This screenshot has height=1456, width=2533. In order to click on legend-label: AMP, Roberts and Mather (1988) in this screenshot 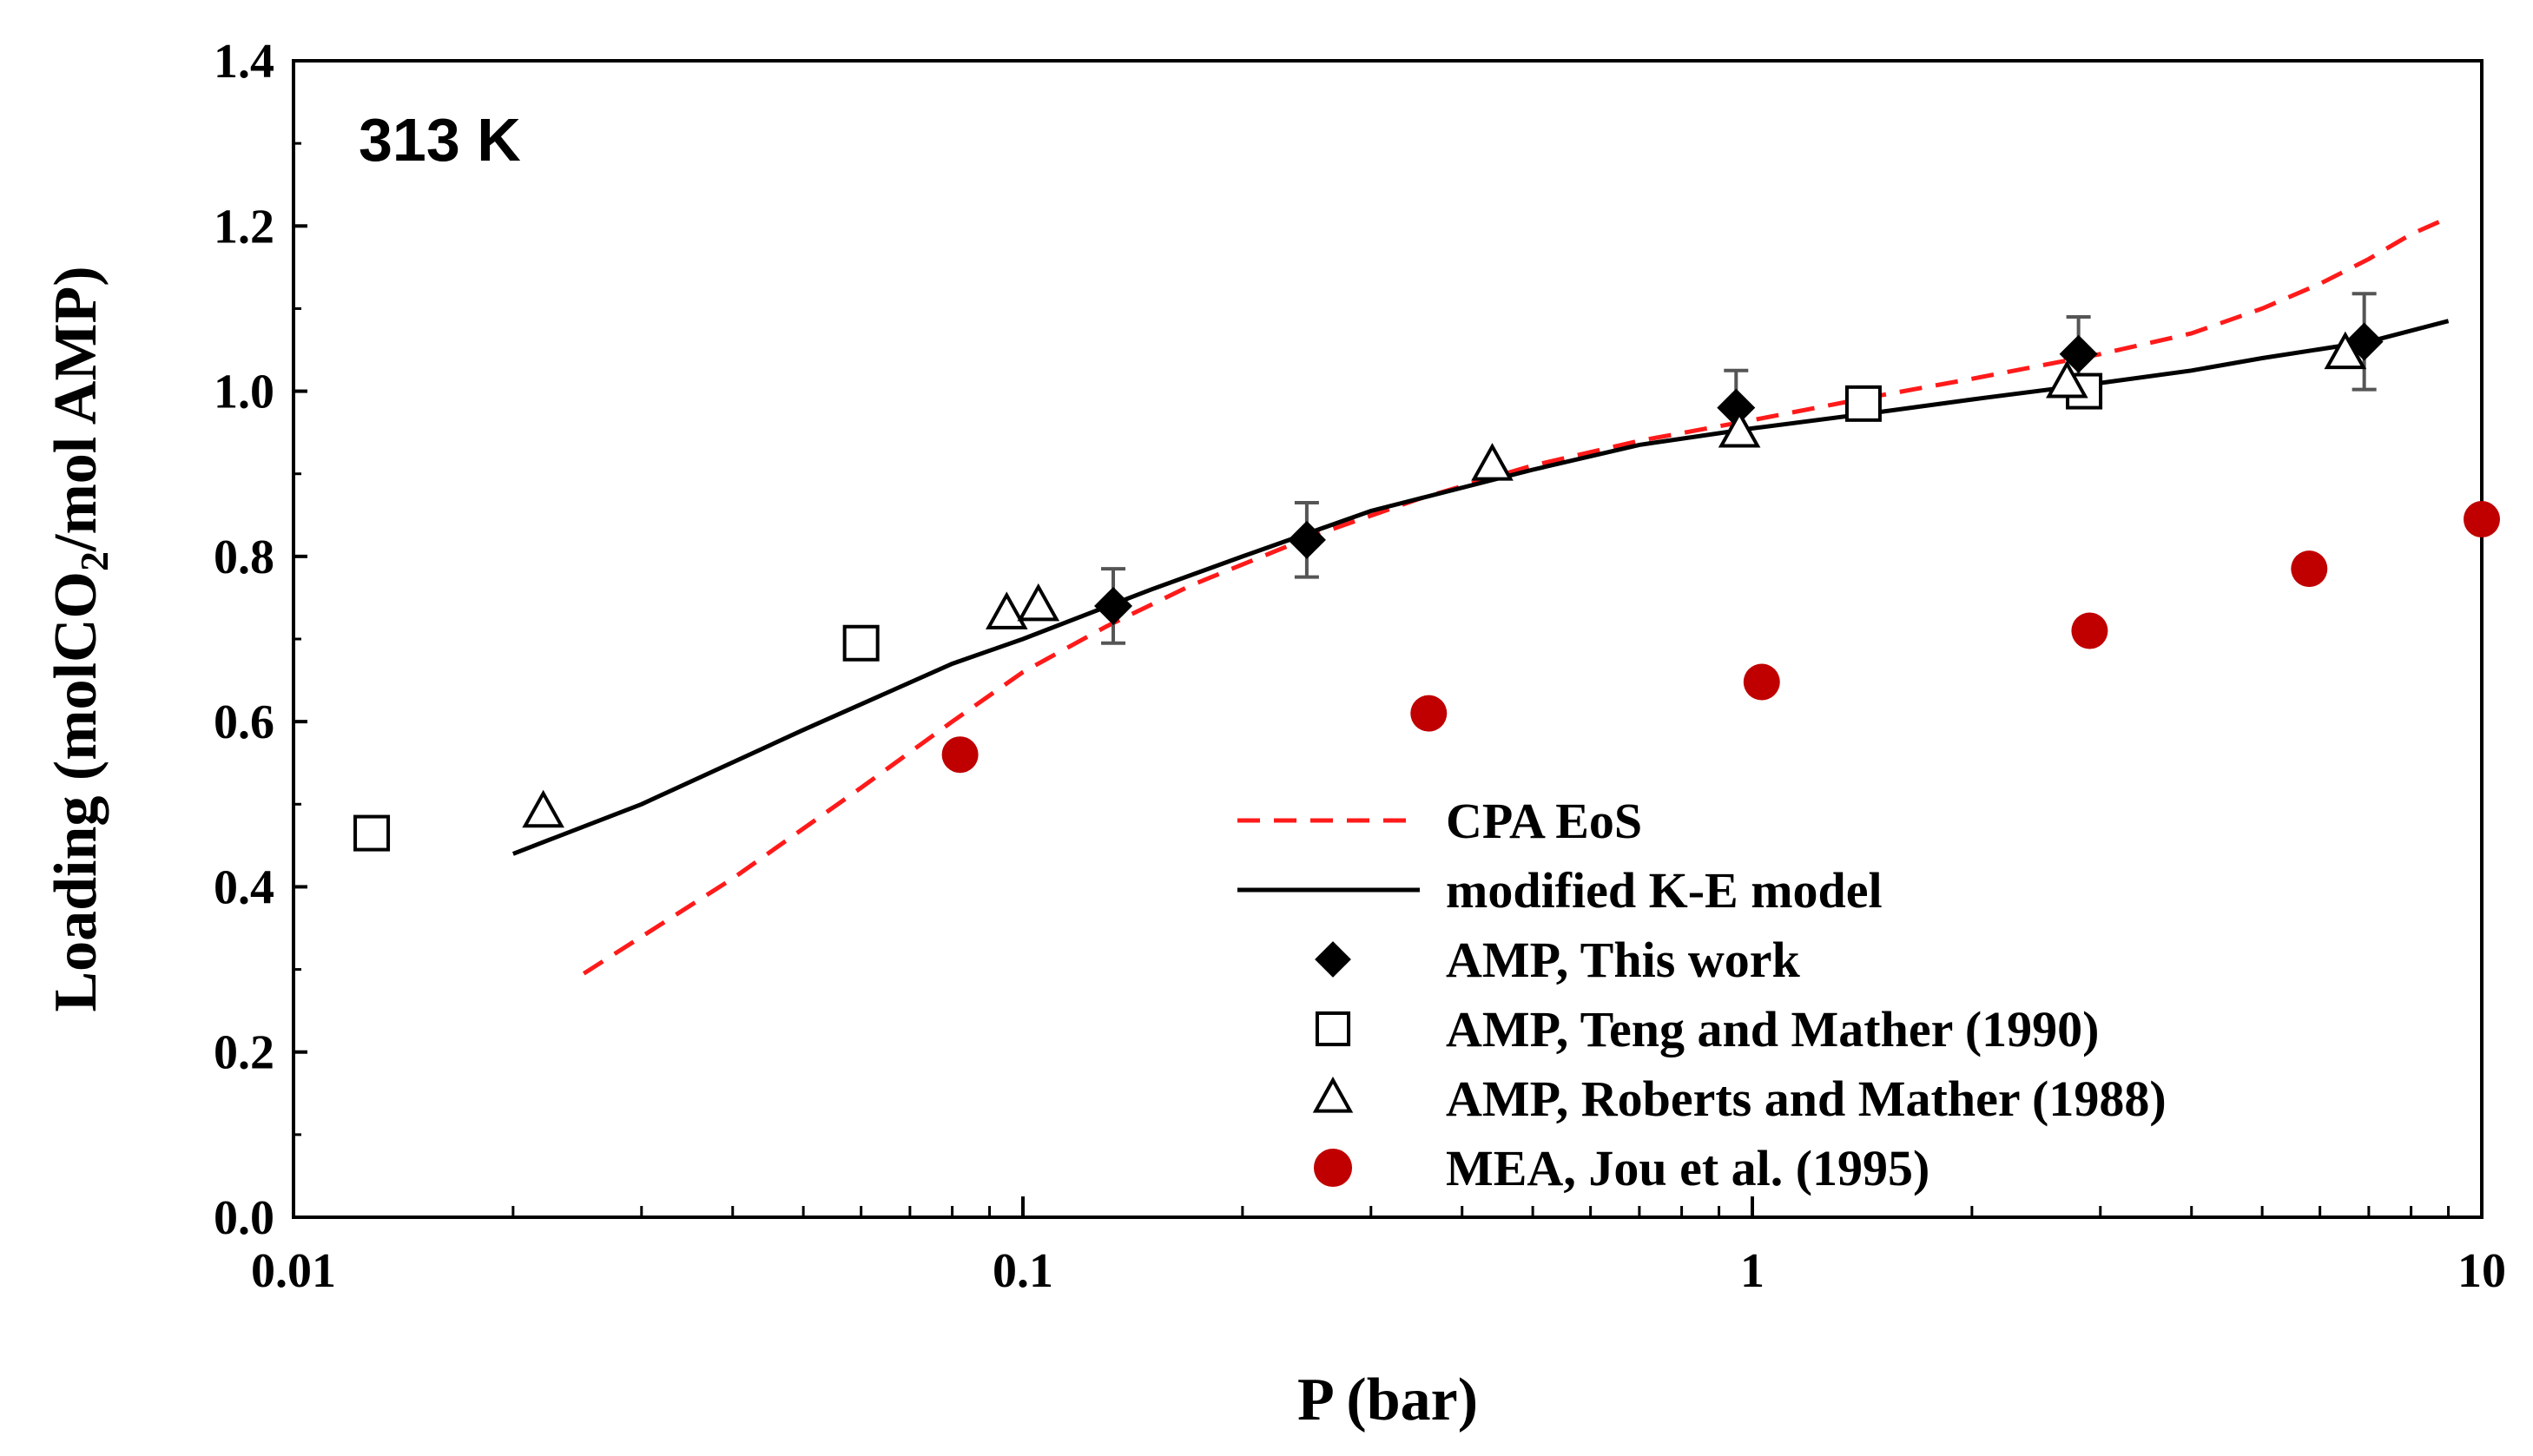, I will do `click(1806, 1099)`.